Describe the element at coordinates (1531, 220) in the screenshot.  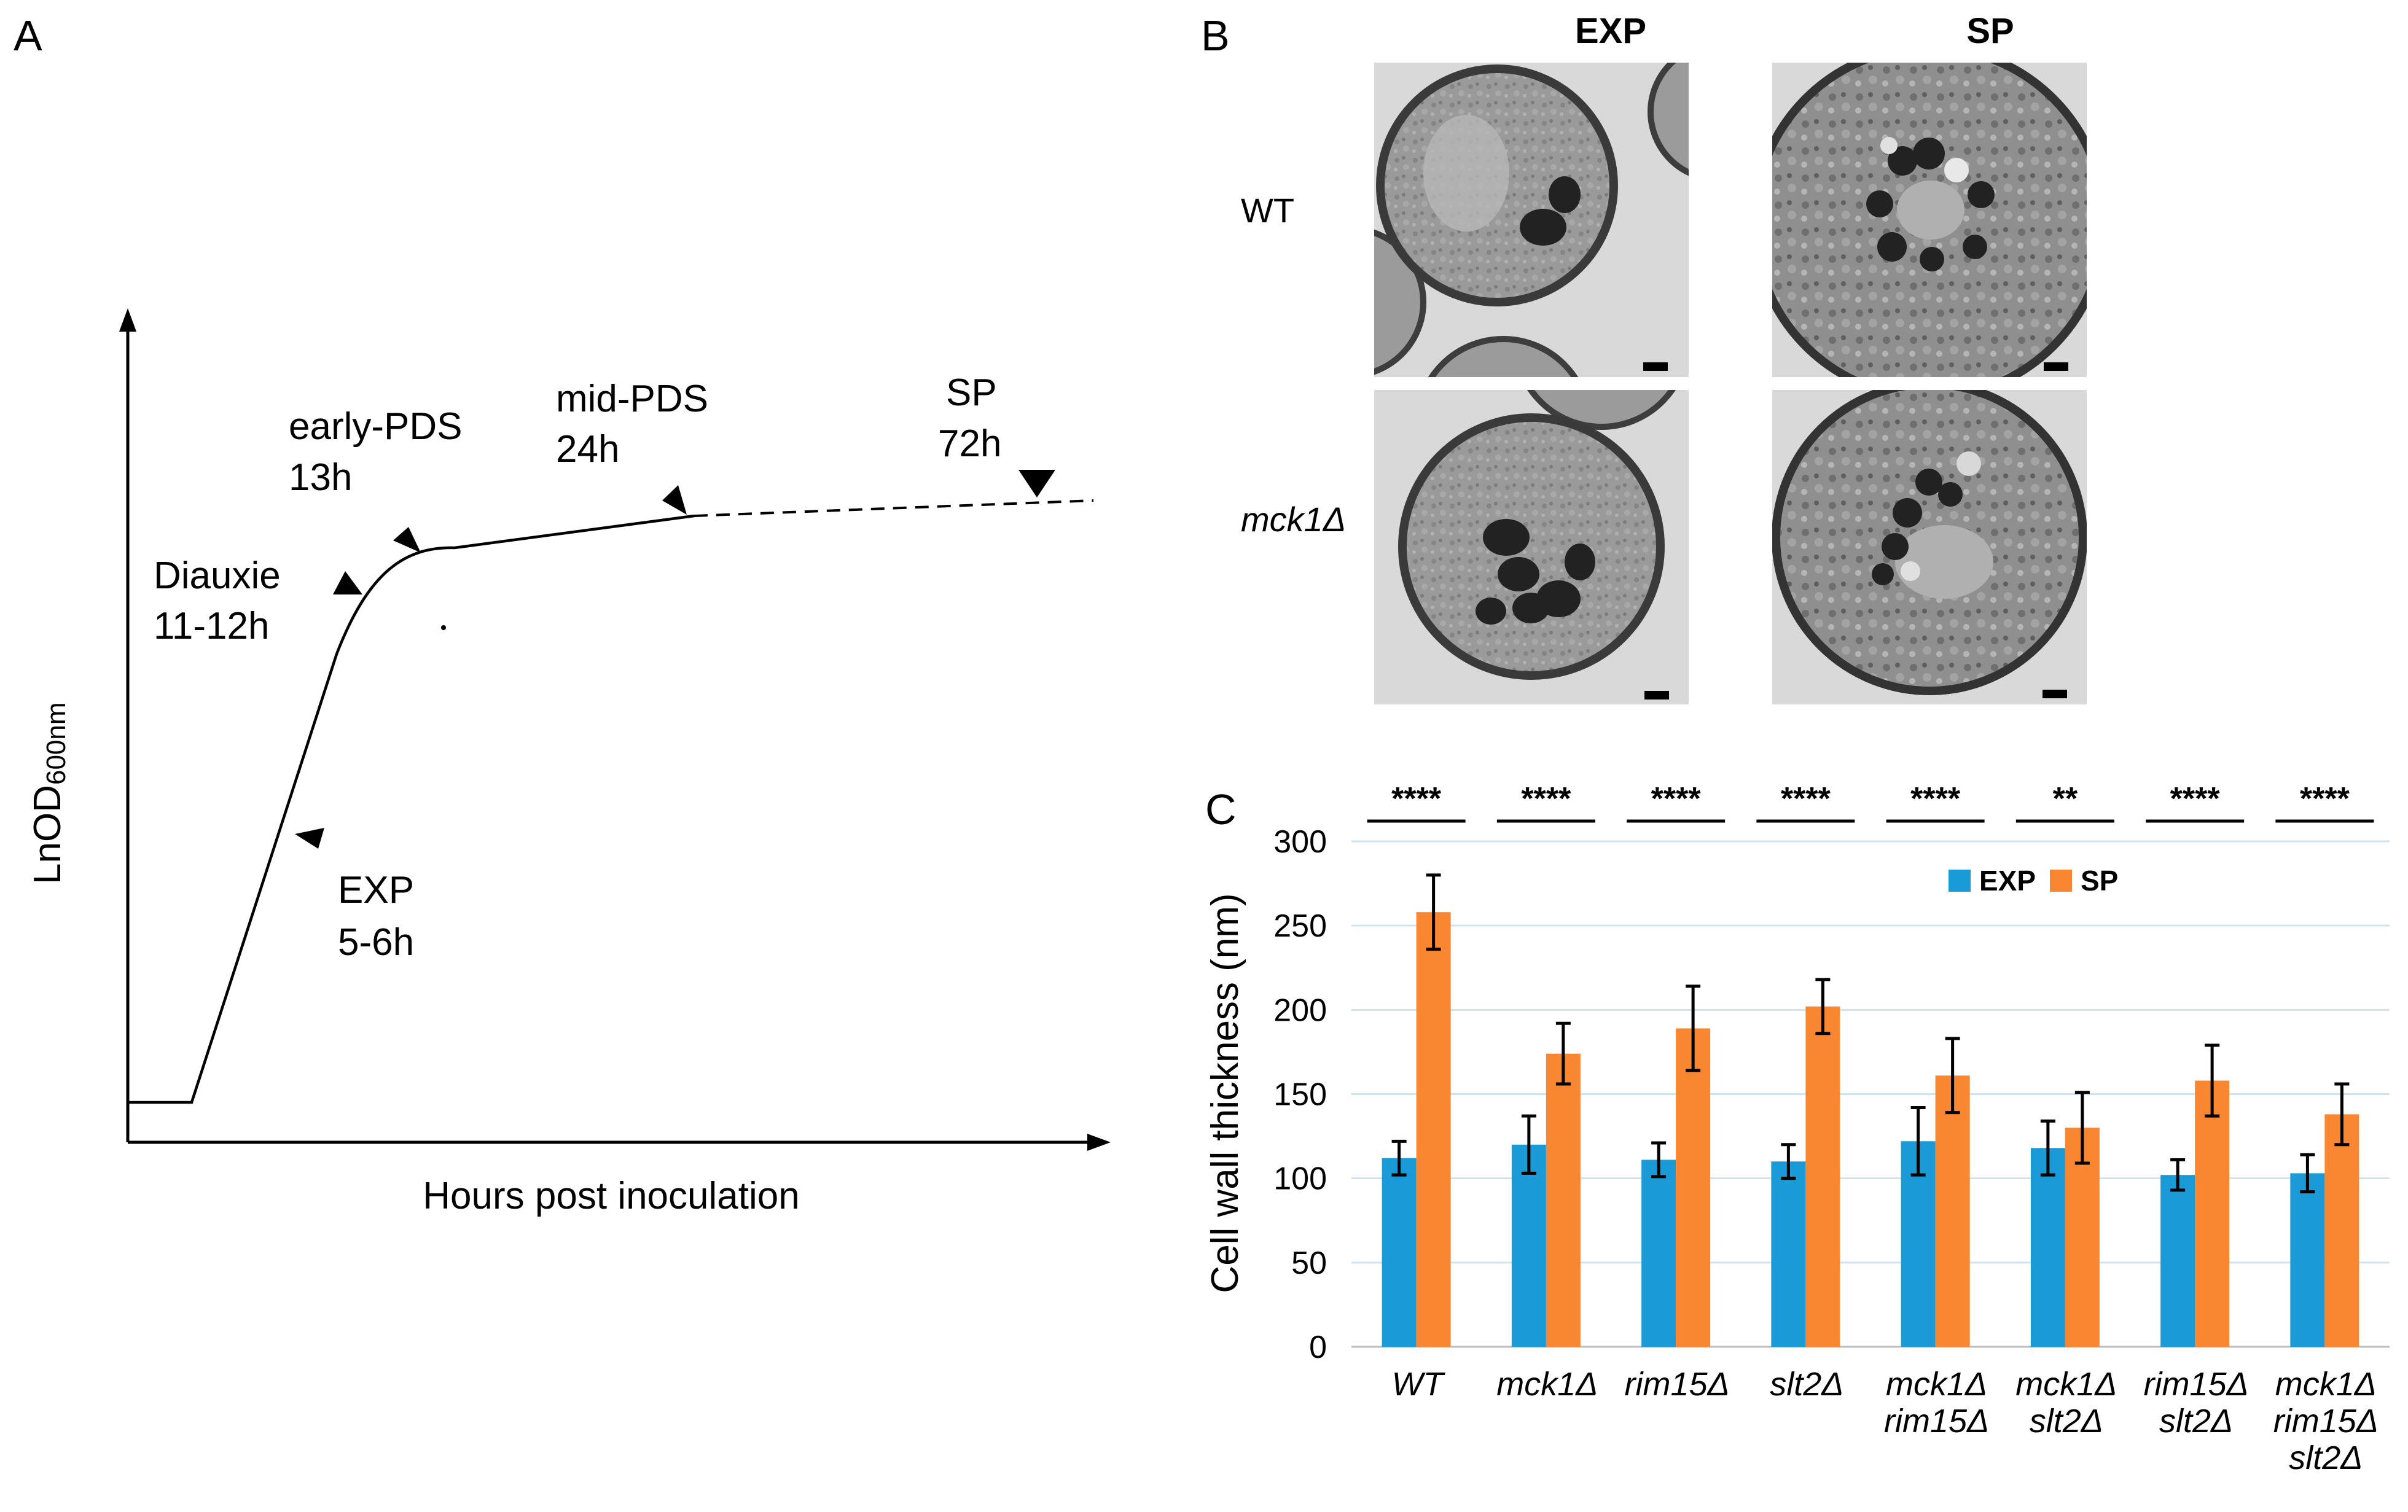
I see `micrograph-wt-exp` at that location.